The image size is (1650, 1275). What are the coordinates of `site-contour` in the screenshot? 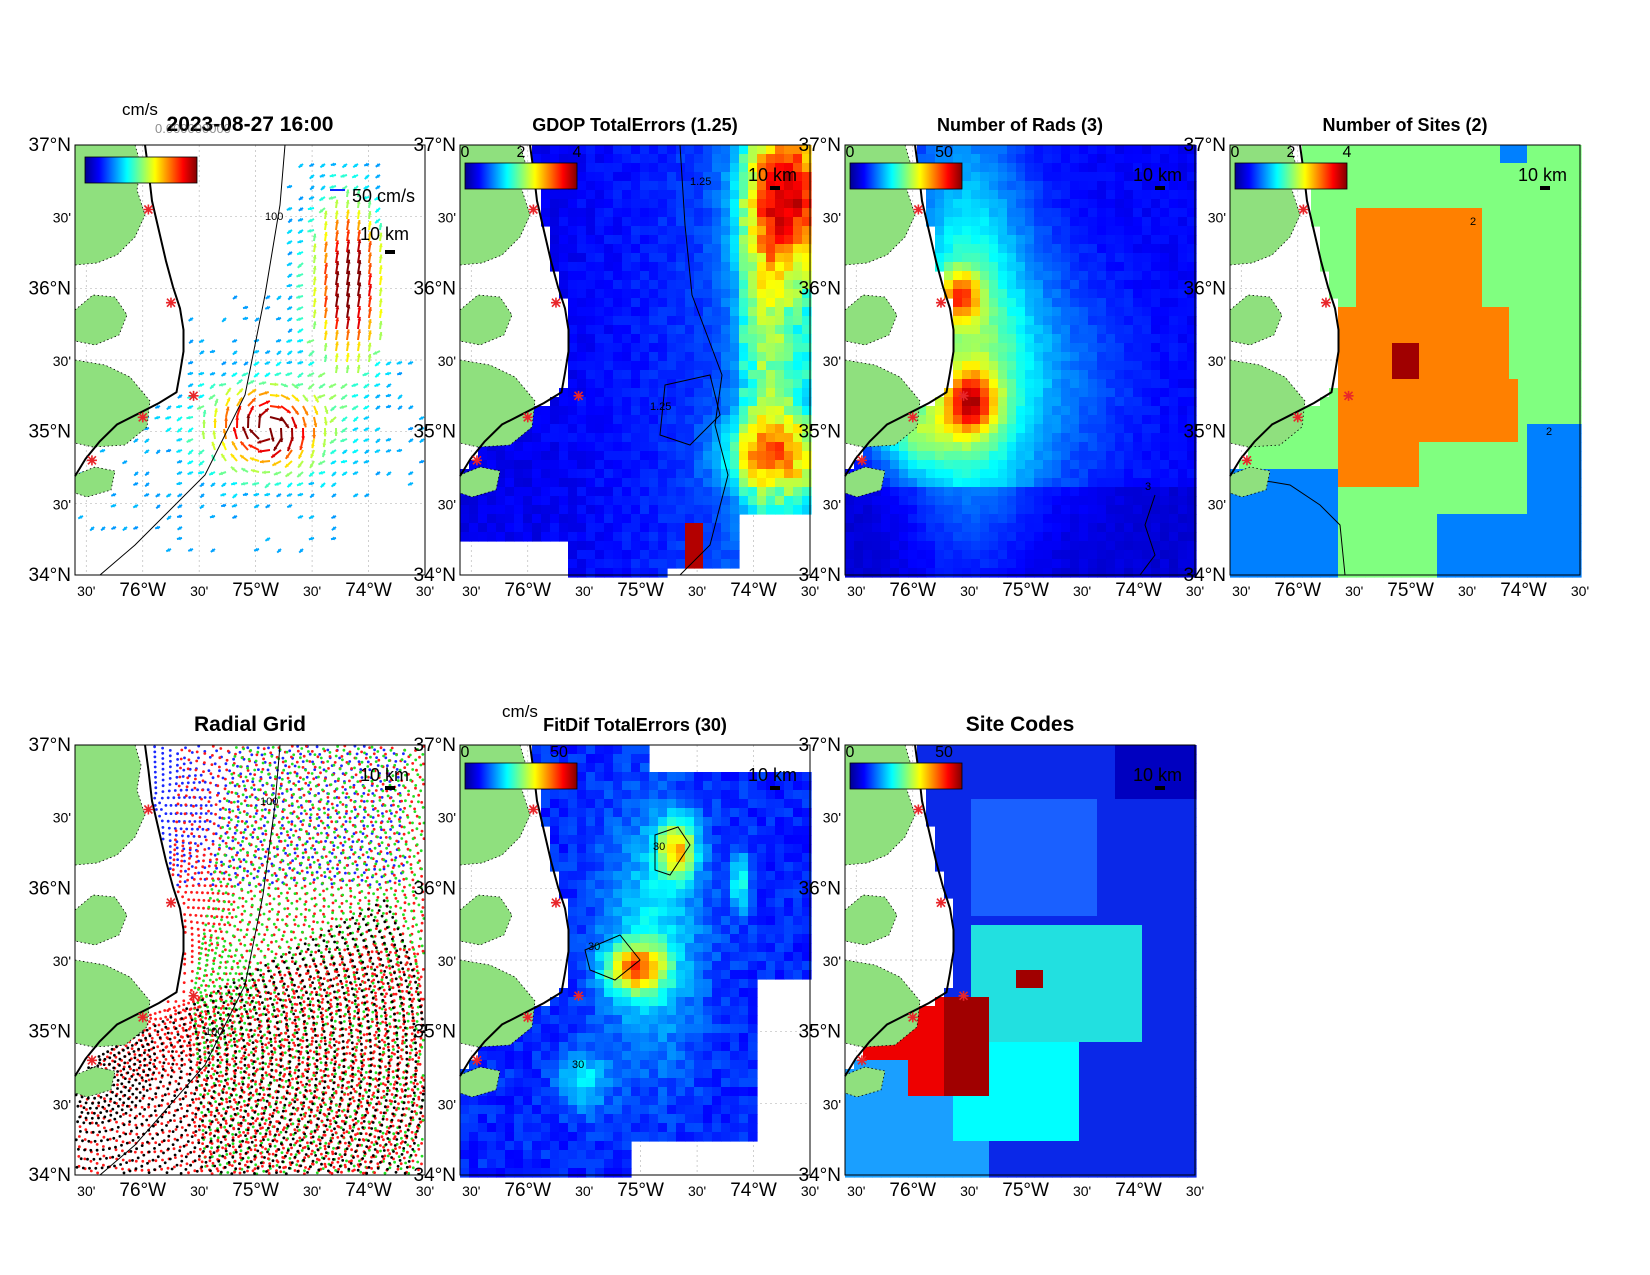 It's located at (1287, 525).